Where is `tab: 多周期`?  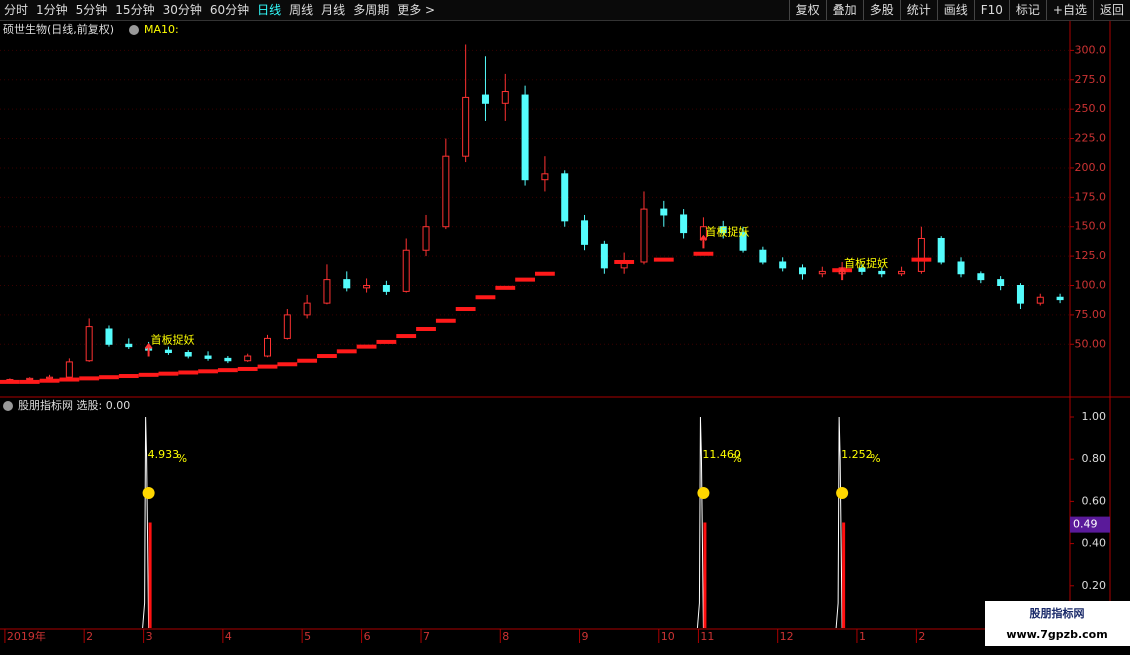
tab: 多周期 is located at coordinates (371, 10).